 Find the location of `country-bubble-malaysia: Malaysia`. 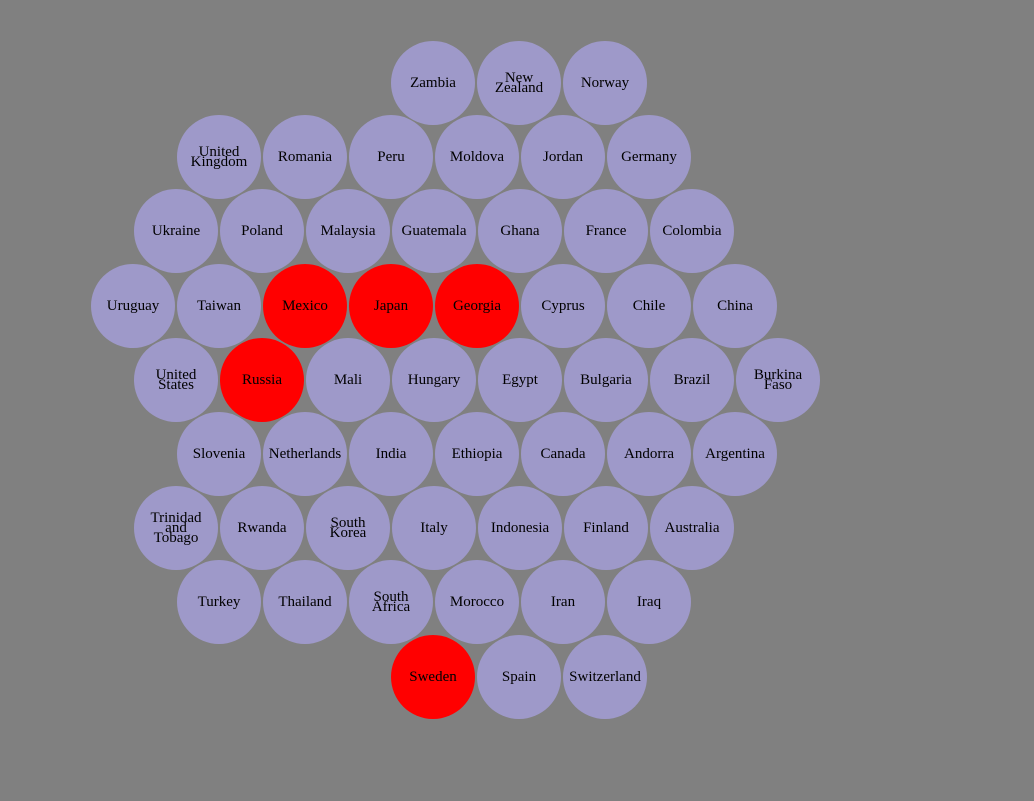

country-bubble-malaysia: Malaysia is located at coordinates (348, 231).